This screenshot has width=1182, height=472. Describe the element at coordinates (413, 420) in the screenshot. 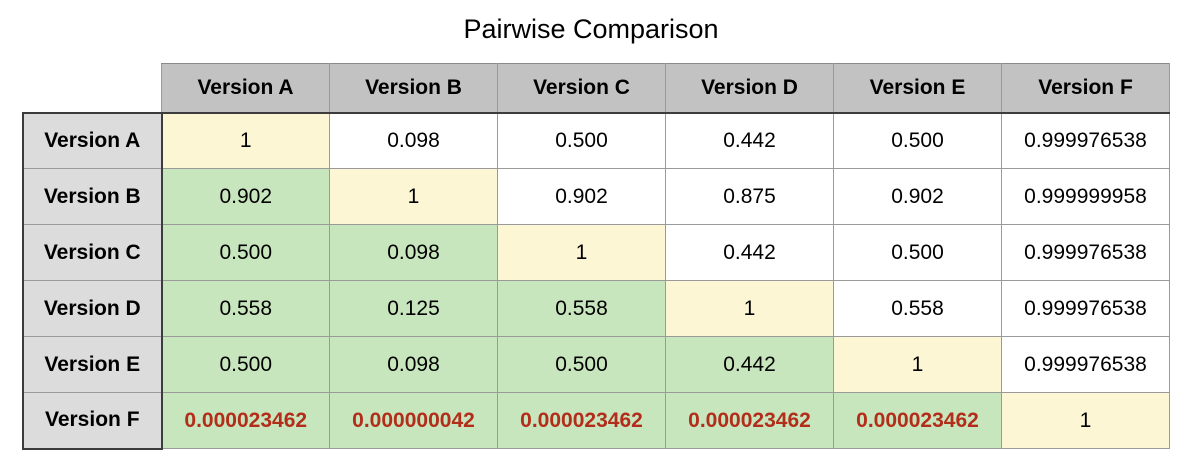

I see `cell-version-f-vs-version-b: 0.000000042` at that location.